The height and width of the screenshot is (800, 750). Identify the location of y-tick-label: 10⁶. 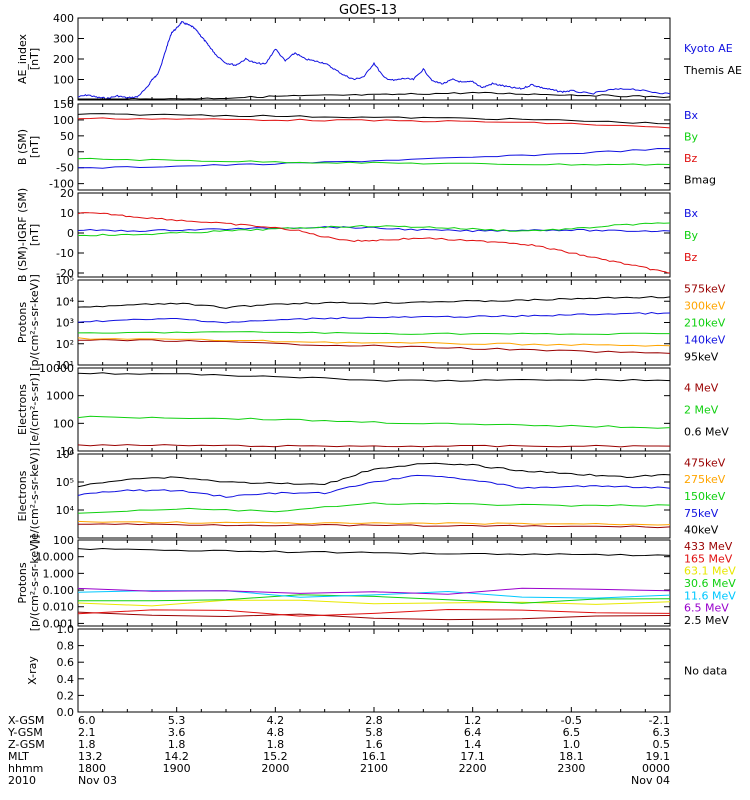
(65, 454).